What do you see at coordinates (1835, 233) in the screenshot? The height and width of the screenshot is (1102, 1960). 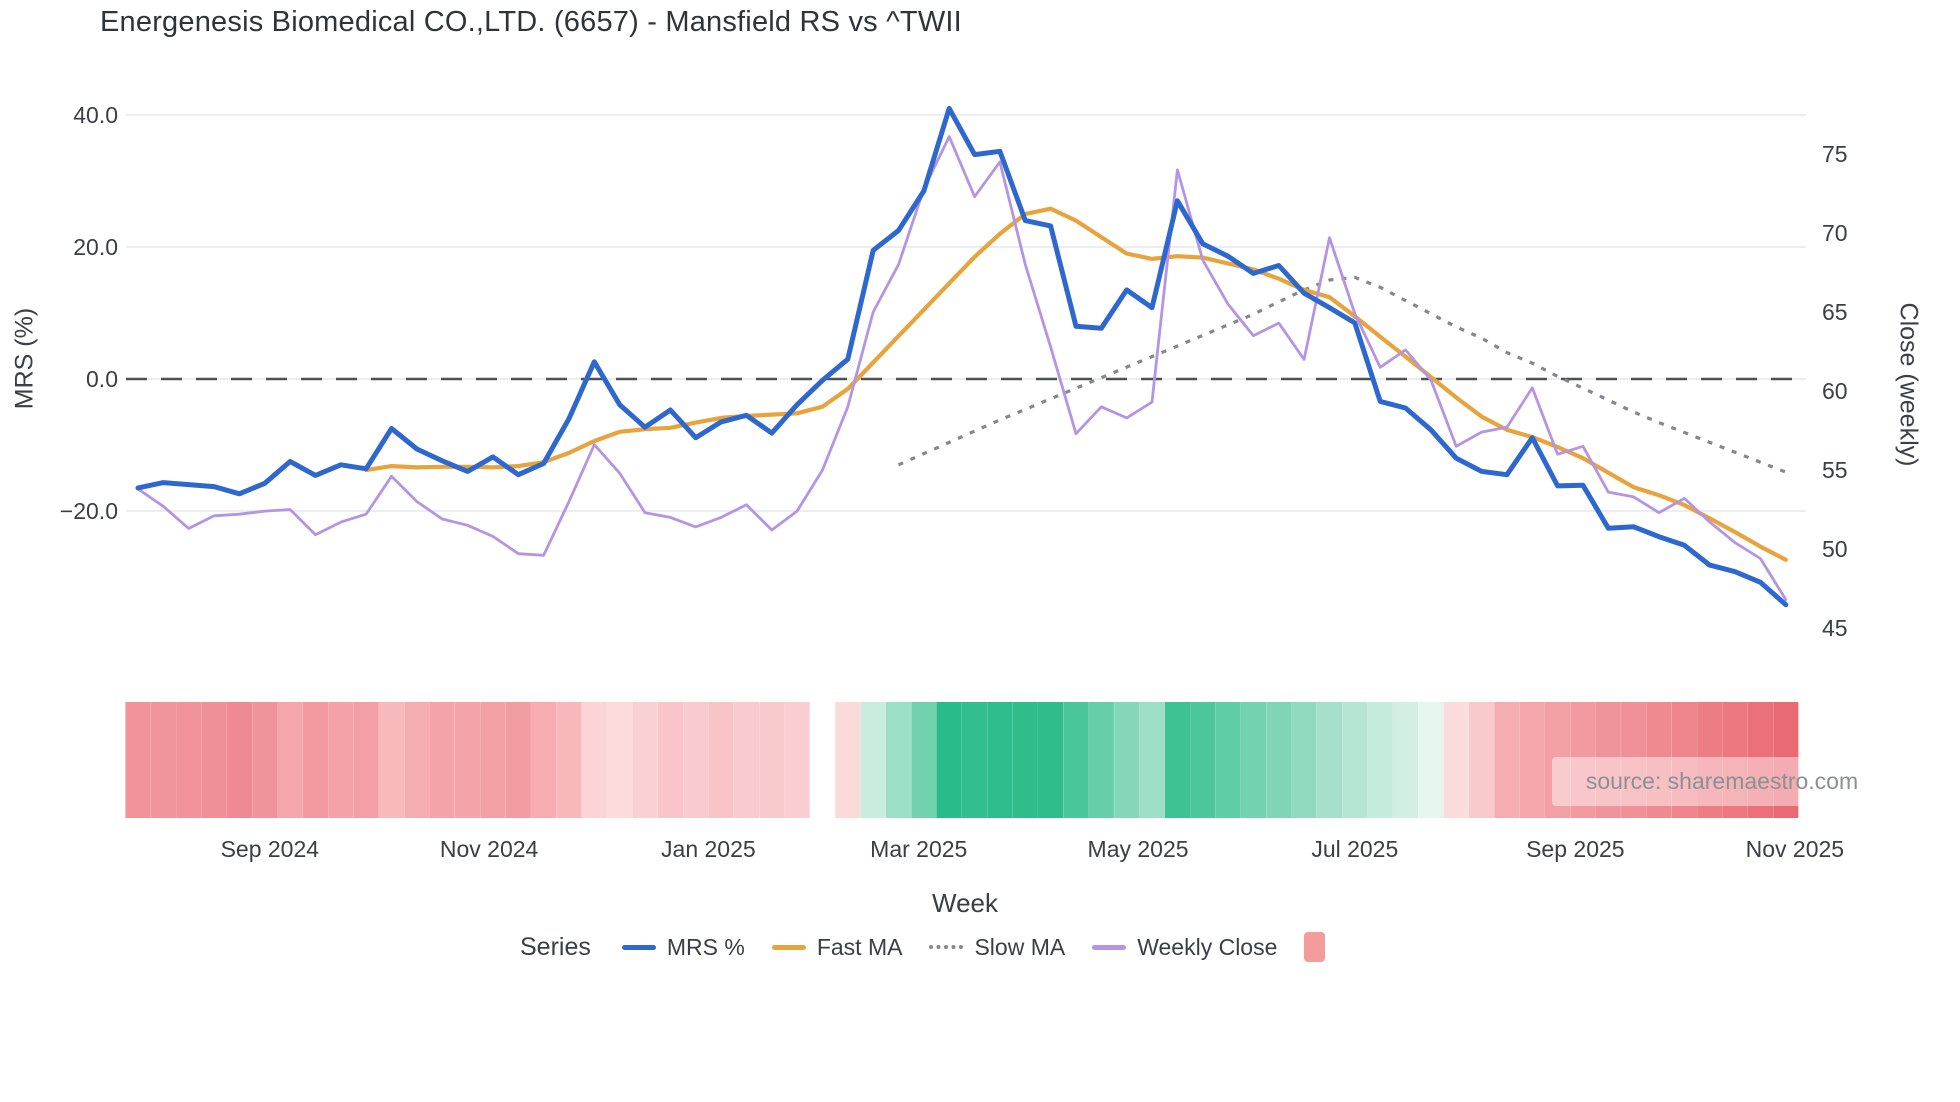 I see `y-right-tick-label: 70` at bounding box center [1835, 233].